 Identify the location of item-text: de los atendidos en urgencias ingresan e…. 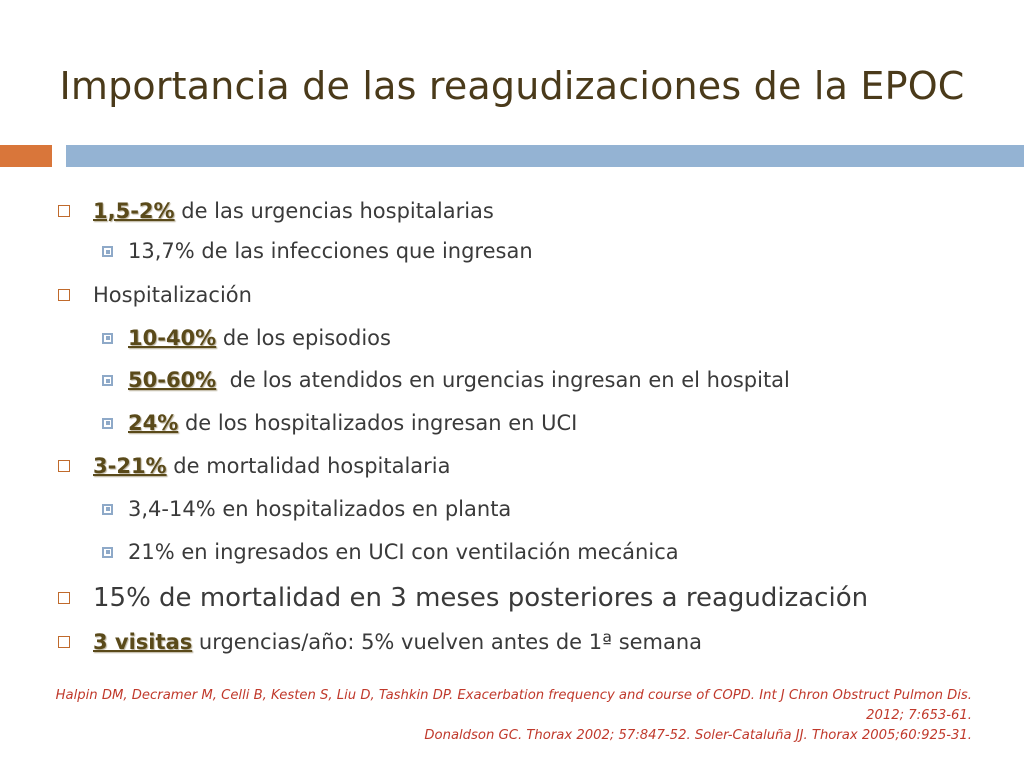
(503, 380).